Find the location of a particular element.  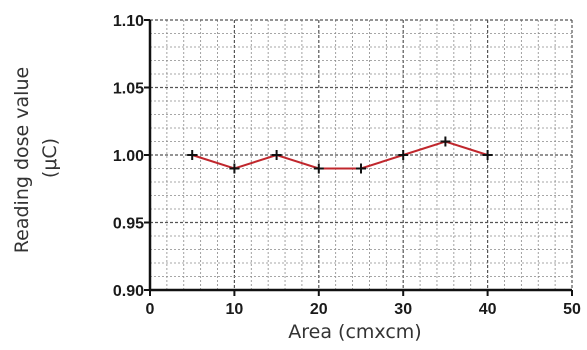

y-axis-title: Reading dose value is located at coordinates (22, 160).